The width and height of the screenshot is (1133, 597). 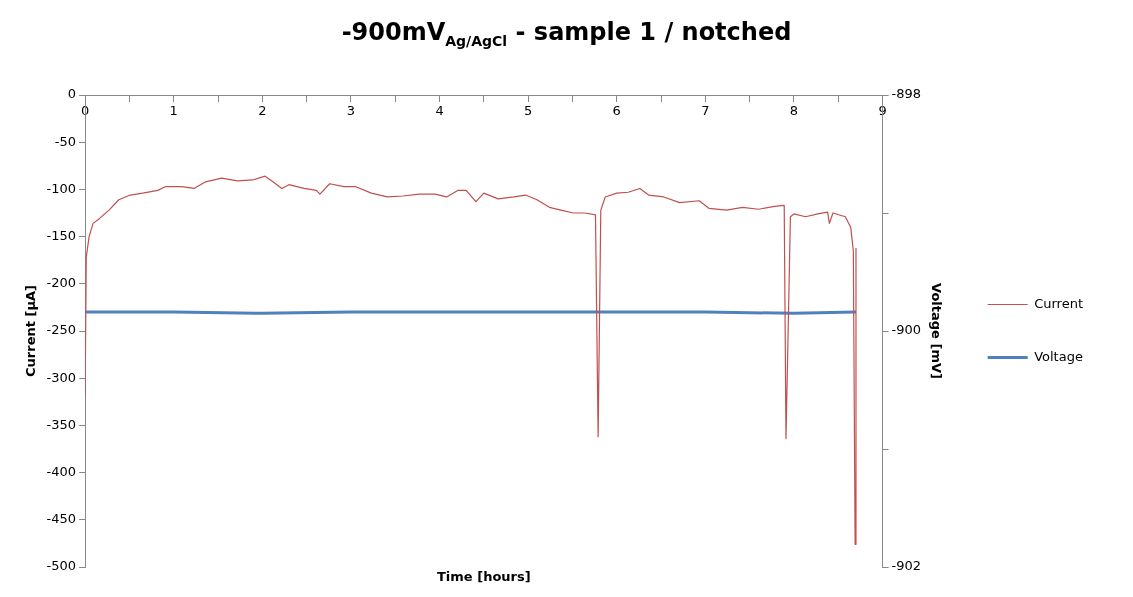 I want to click on y-axis-title: Current [µA], so click(x=31, y=331).